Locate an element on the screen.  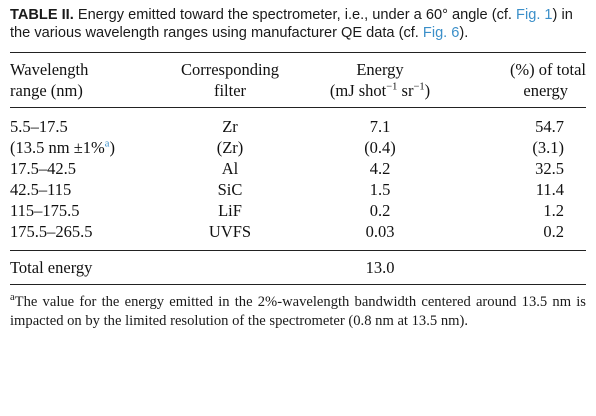
header-wavelength-line1: Wavelength is located at coordinates (49, 69).